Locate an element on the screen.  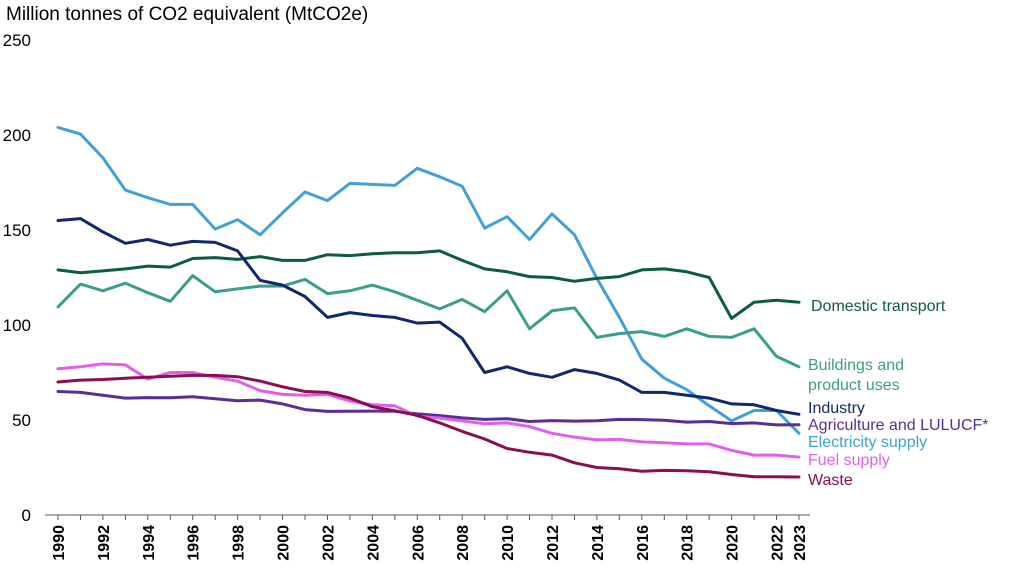
y-axis: 0 50 100 150 200 250 is located at coordinates (17, 278).